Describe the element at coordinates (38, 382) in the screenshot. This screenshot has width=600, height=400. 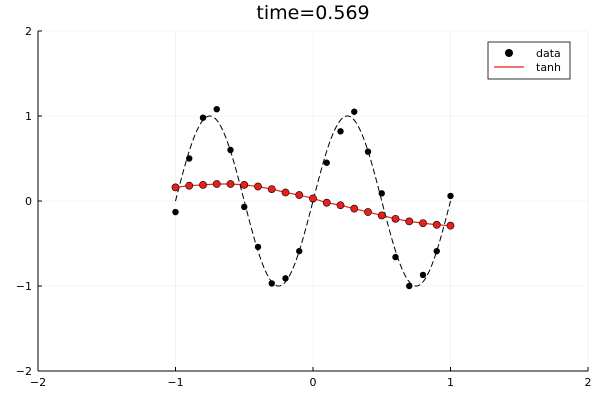
I see `x-tick-label: −2` at that location.